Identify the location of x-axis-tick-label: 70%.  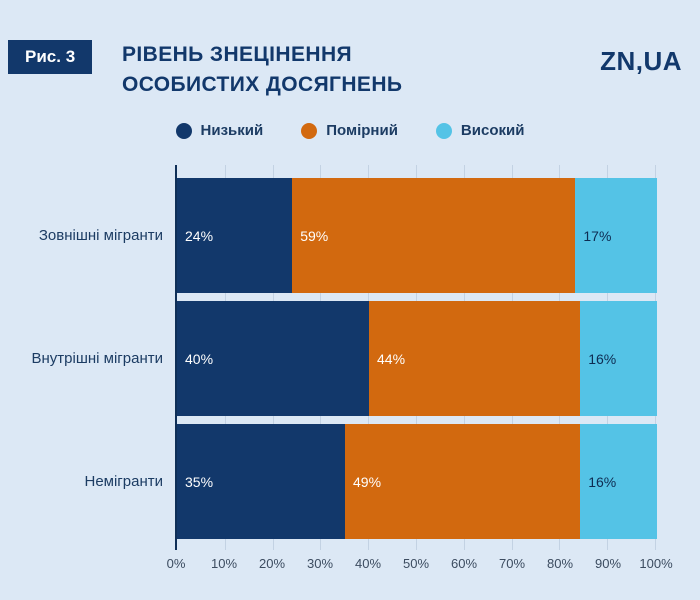
(512, 563).